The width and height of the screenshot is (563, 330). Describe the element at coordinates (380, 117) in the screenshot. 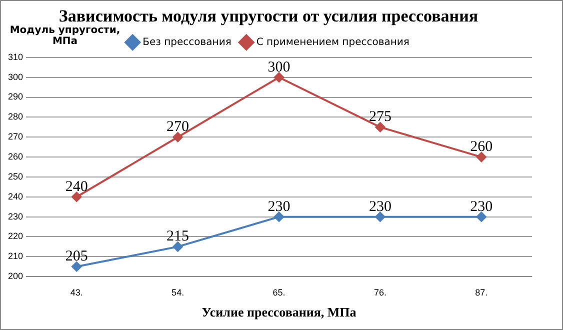

I see `data-label: 275` at that location.